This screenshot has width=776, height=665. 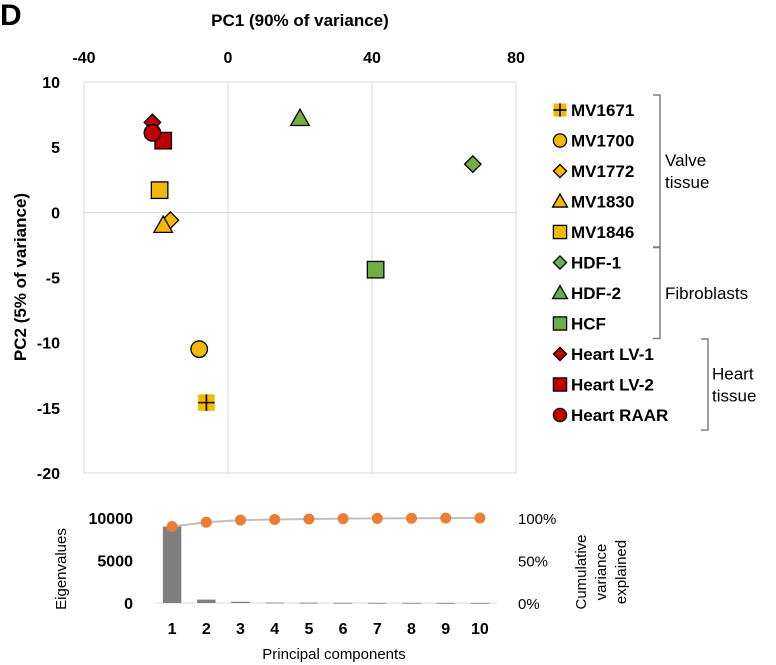 I want to click on scatter-y-axis-title: PC2 (5% of variance), so click(x=20, y=277).